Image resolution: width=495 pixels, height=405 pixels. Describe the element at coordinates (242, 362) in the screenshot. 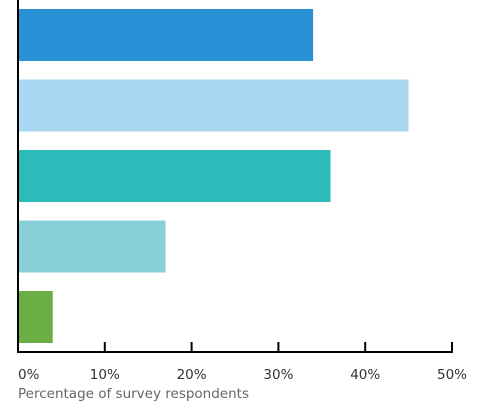

I see `x-ticks-group: 0% 10% 20% 30% 40% 50%` at that location.